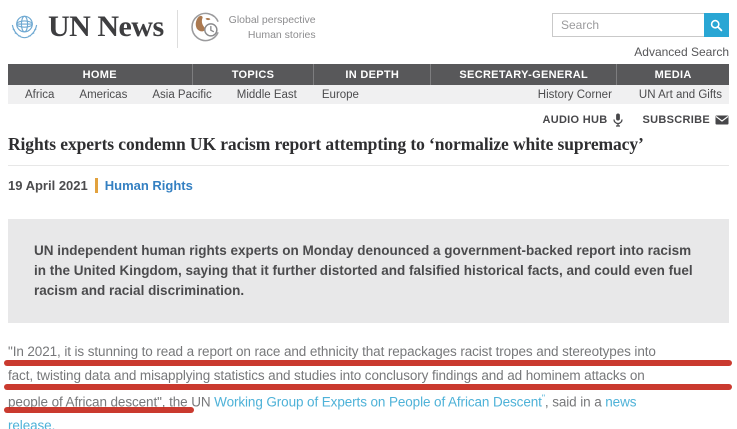 This screenshot has height=429, width=737. I want to click on globe-clock-icon, so click(204, 27).